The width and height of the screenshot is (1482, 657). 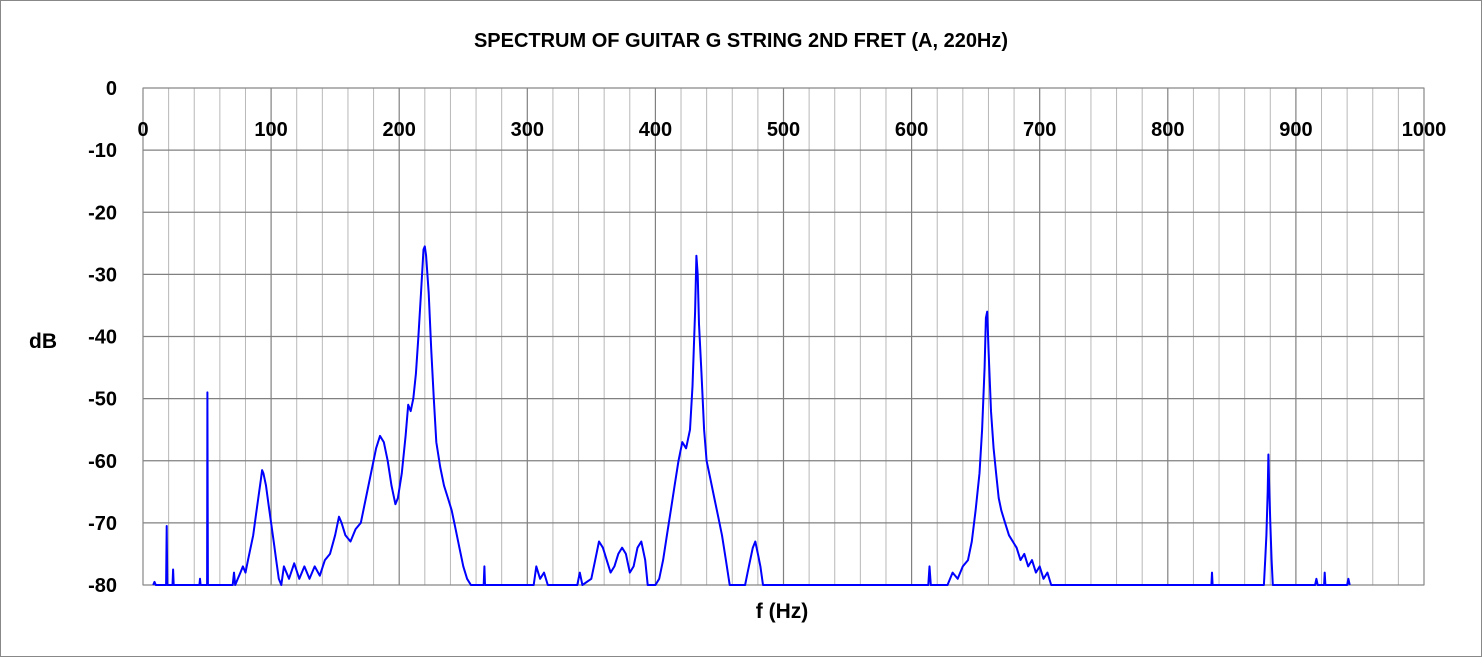 I want to click on x-tick-labels: 0 100 200 300 400 500 600 700 800 900 1000, so click(x=791, y=130).